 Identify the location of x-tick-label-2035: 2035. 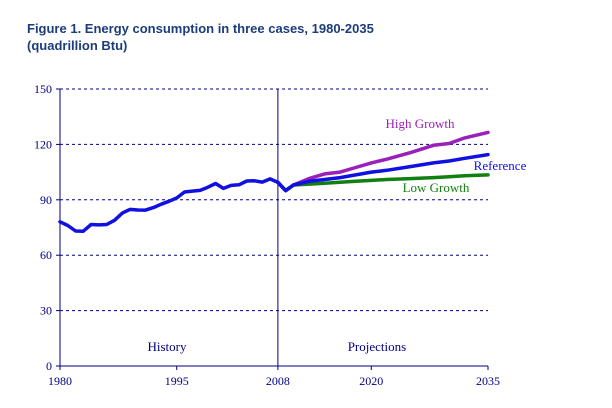
(488, 381).